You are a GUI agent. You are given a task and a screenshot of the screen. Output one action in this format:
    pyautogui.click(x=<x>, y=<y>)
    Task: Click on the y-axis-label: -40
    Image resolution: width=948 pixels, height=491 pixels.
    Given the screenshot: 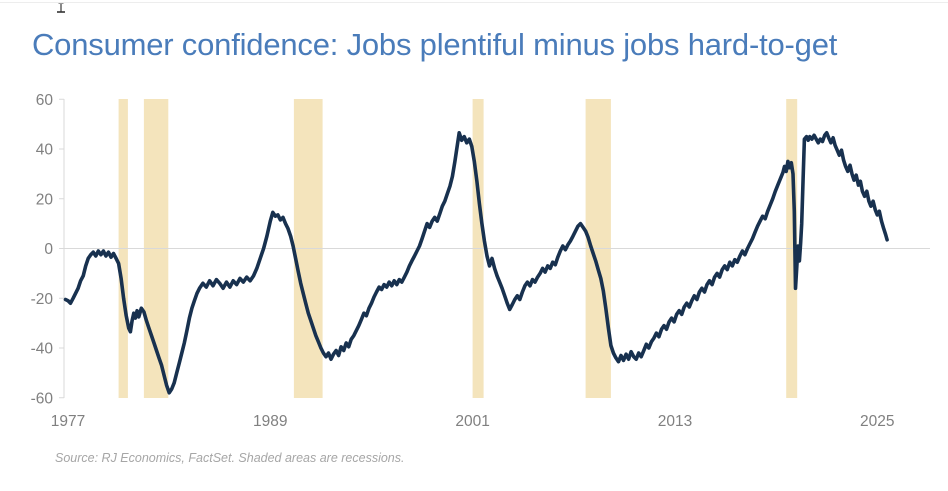 What is the action you would take?
    pyautogui.click(x=42, y=349)
    